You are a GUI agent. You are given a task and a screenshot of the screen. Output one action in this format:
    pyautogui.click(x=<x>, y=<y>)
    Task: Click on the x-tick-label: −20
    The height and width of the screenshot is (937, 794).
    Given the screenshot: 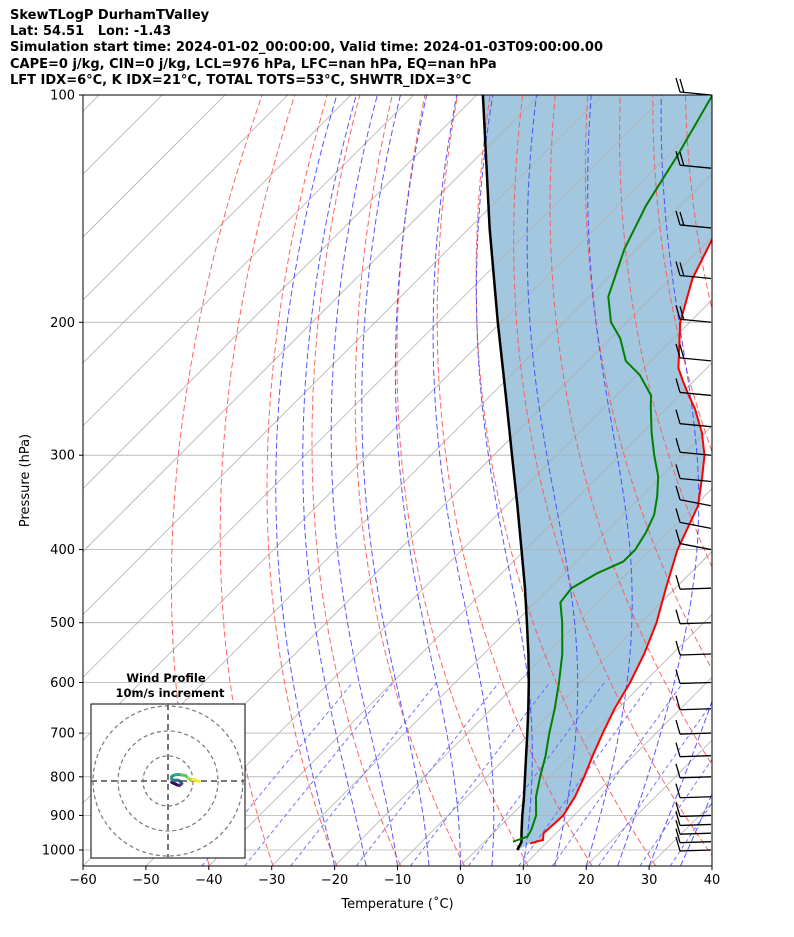 What is the action you would take?
    pyautogui.click(x=334, y=880)
    